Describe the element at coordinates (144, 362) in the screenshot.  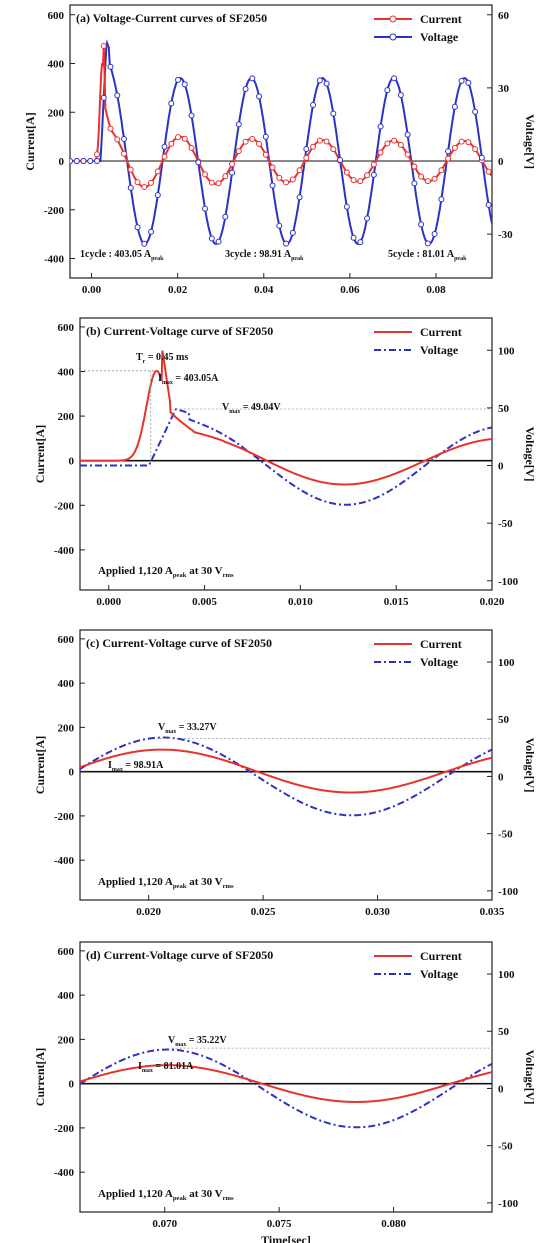
I see `subscript: r` at that location.